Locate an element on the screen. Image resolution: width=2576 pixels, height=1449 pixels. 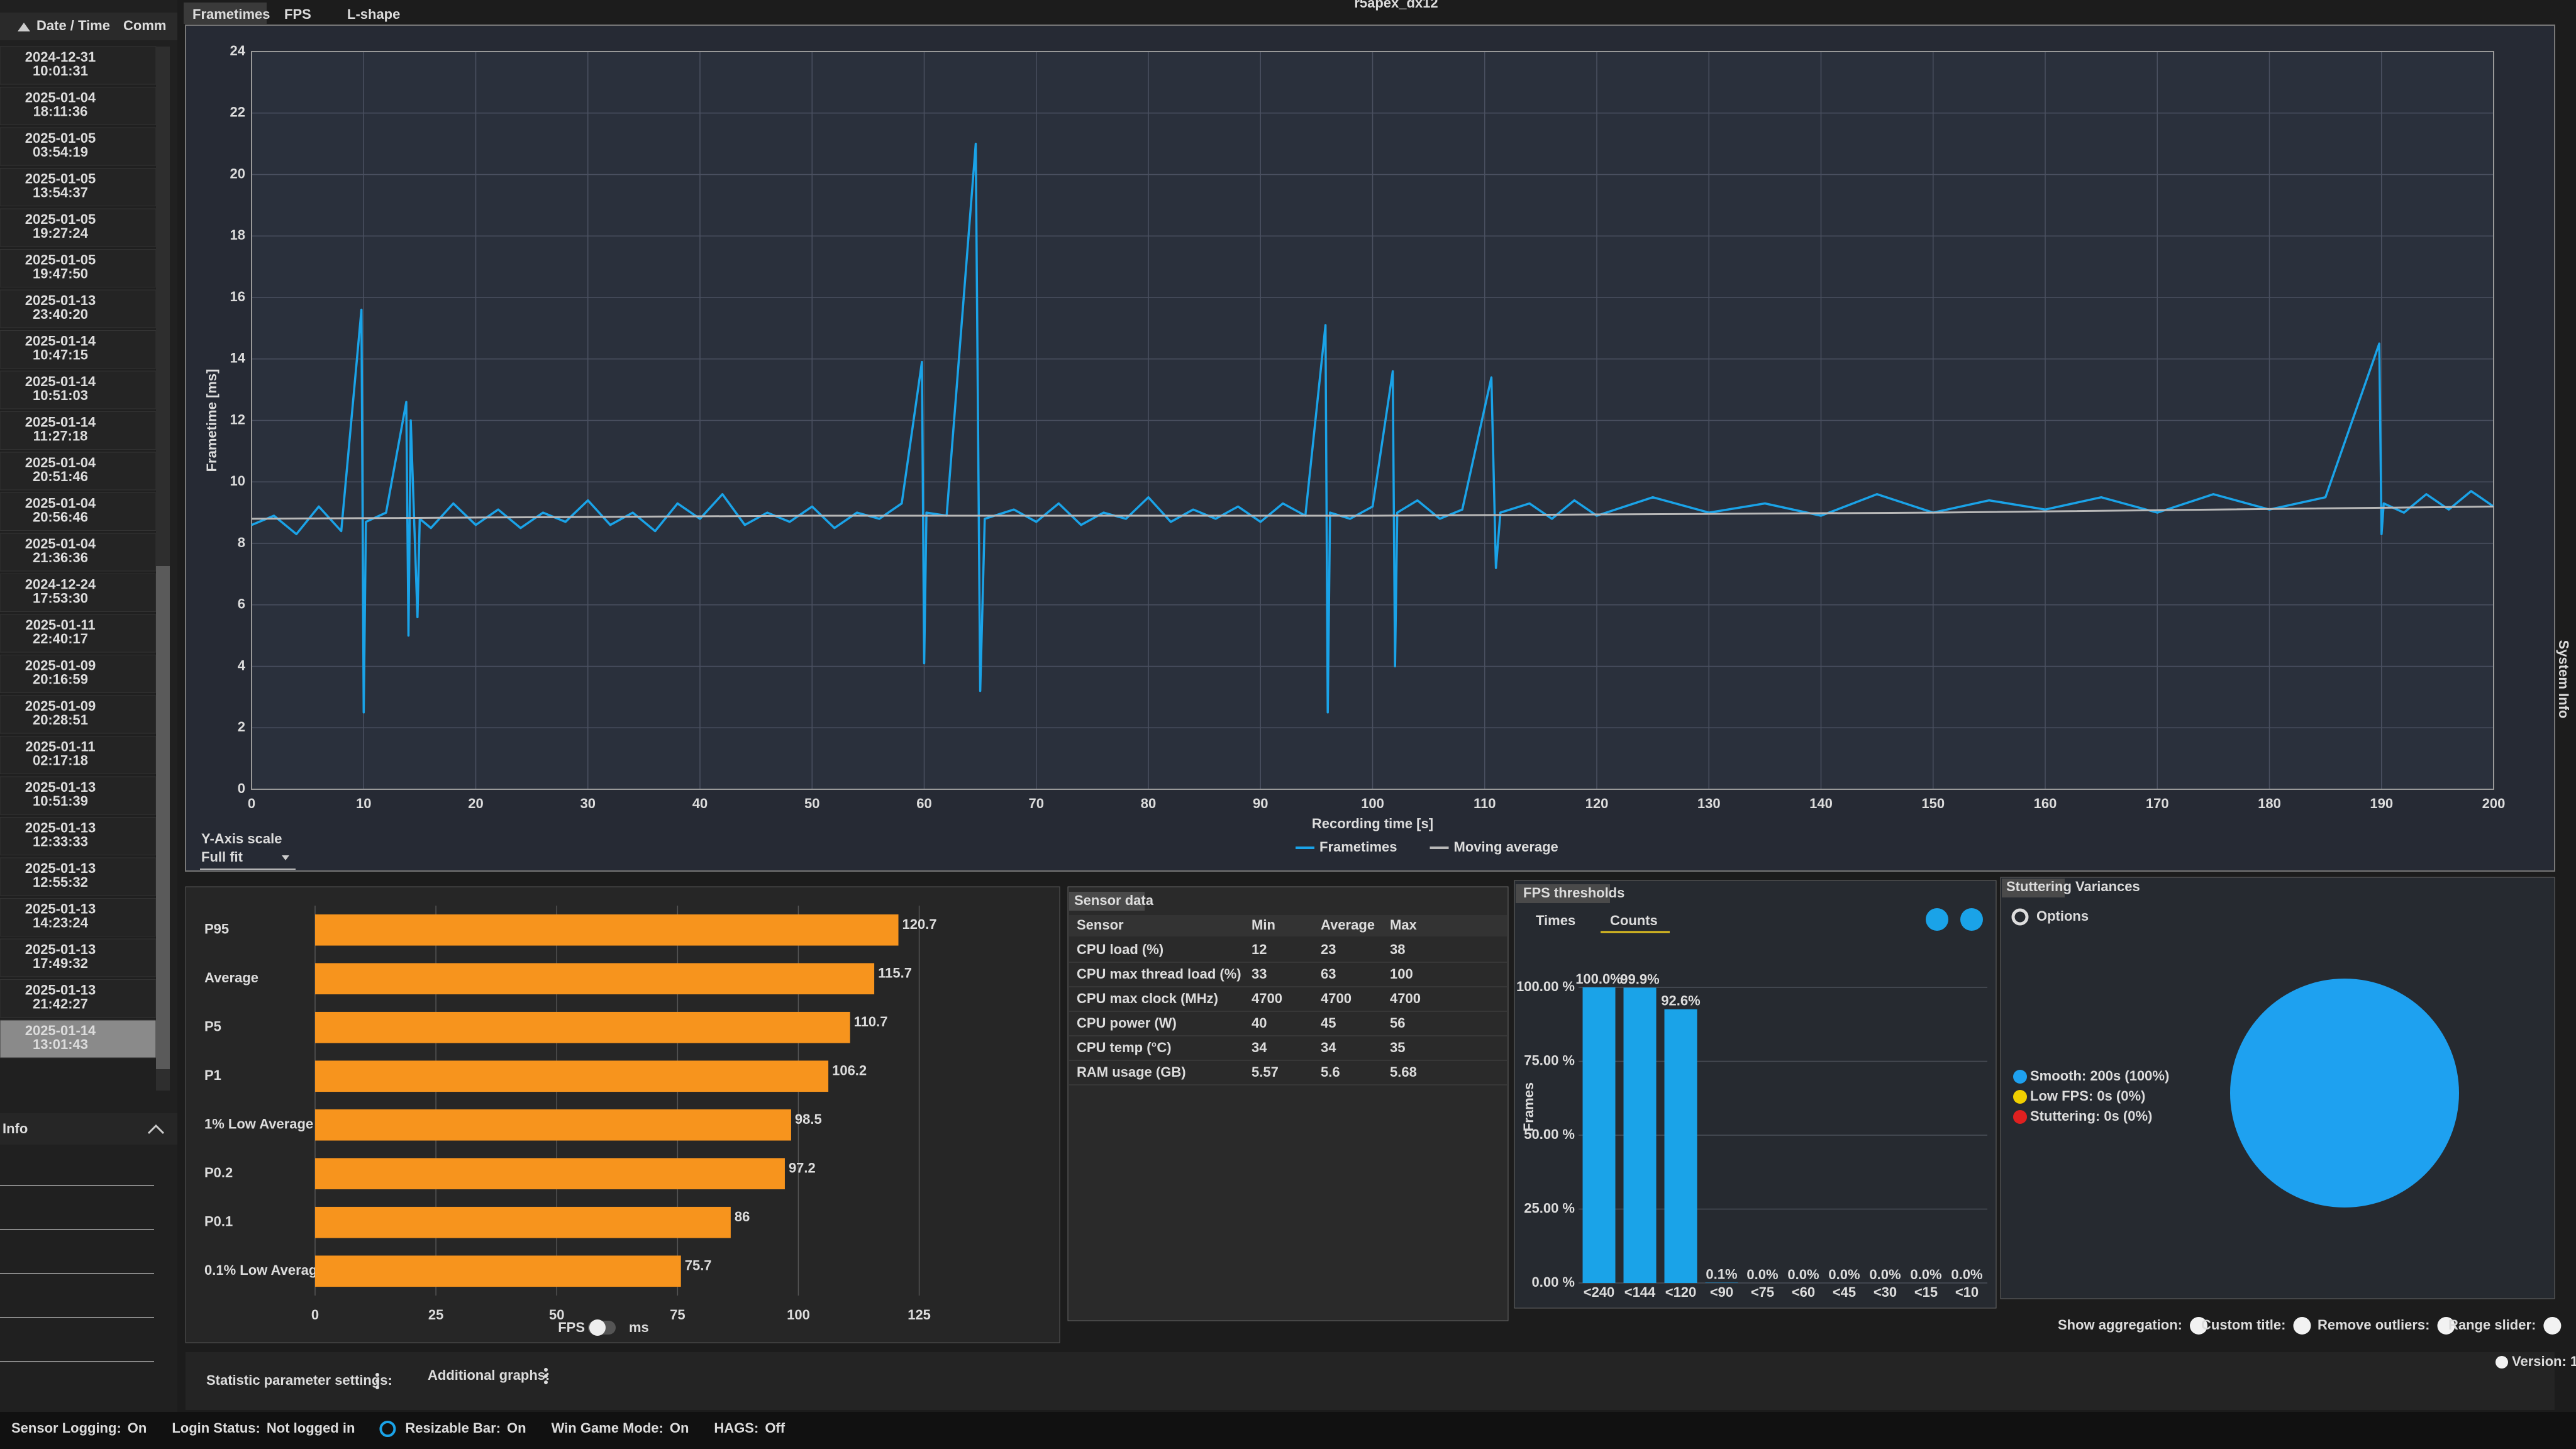
sidebar-header is located at coordinates (88, 26).